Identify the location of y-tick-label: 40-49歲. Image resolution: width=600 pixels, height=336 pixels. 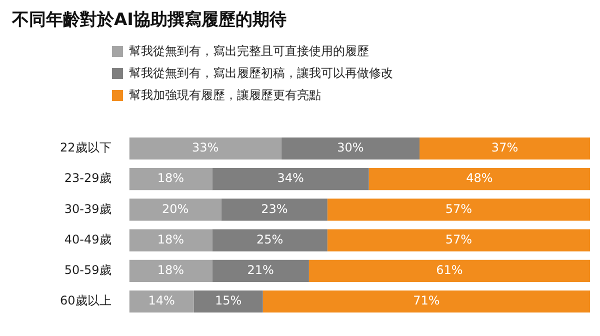
(88, 239).